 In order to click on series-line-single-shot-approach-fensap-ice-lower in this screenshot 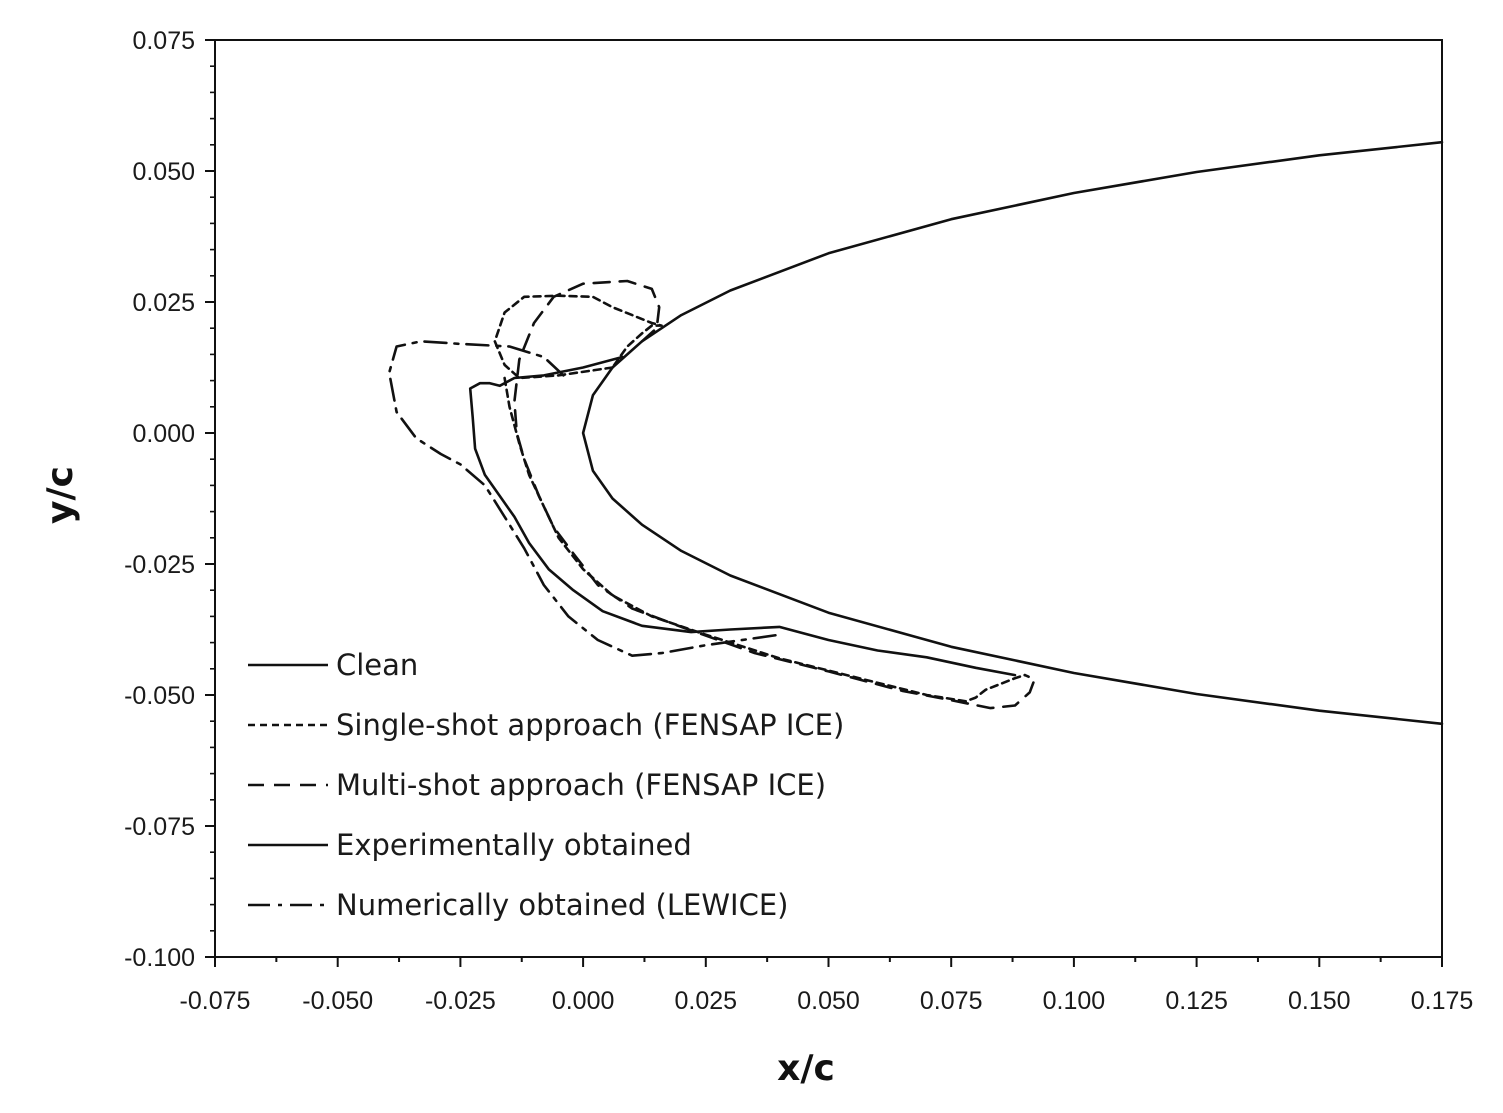, I will do `click(765, 539)`.